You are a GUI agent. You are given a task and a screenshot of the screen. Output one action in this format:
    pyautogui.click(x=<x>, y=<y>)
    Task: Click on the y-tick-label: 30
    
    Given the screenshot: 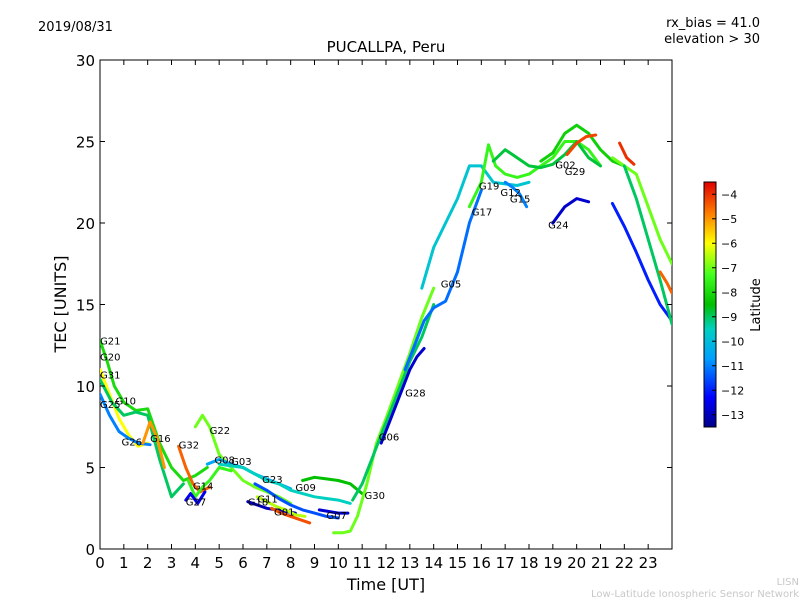 What is the action you would take?
    pyautogui.click(x=85, y=61)
    